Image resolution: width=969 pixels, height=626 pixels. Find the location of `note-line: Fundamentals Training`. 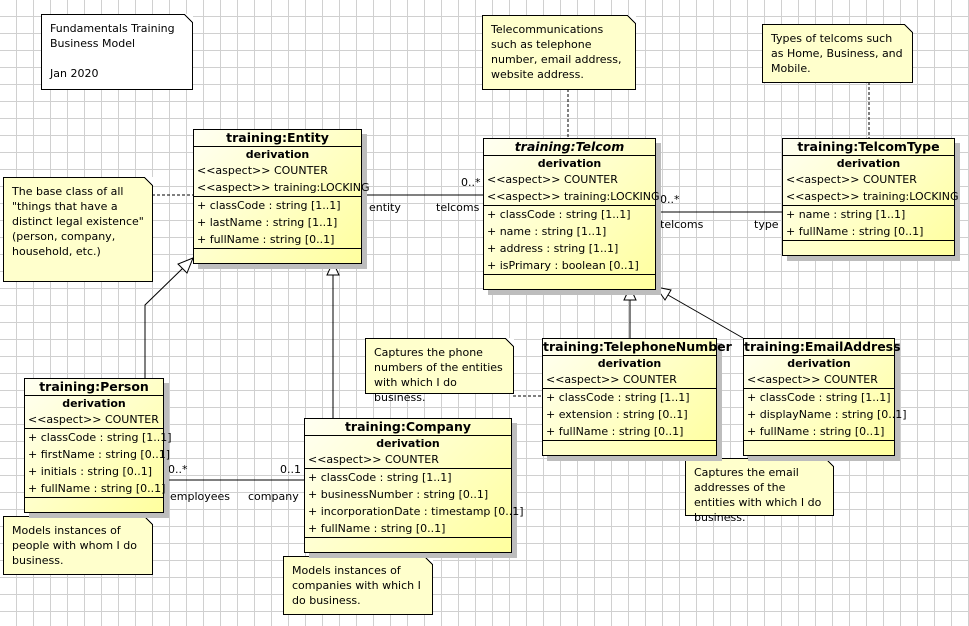

note-line: Fundamentals Training is located at coordinates (112, 28).